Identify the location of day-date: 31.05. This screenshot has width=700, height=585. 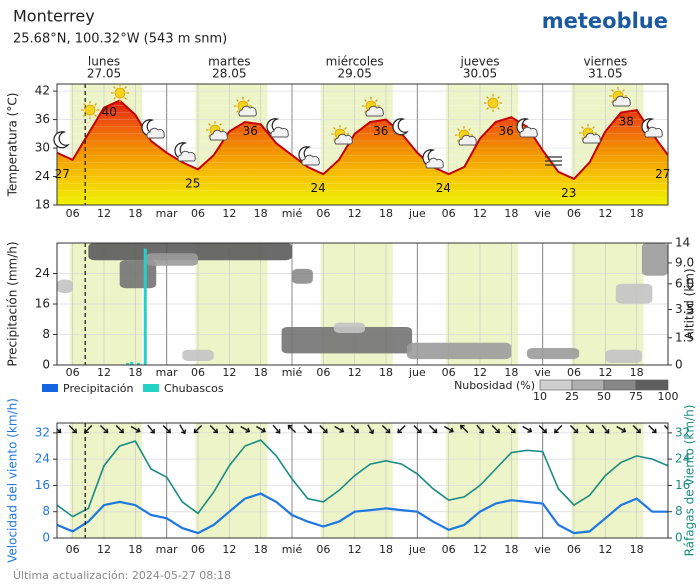
(605, 74).